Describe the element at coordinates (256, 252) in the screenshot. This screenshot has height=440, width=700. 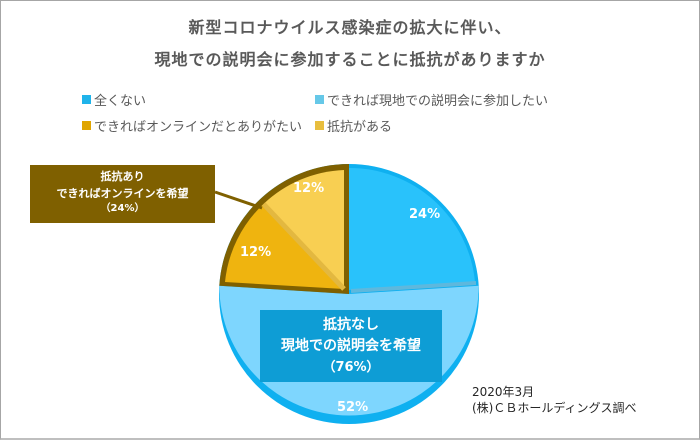
I see `slice-label-online: 12%` at that location.